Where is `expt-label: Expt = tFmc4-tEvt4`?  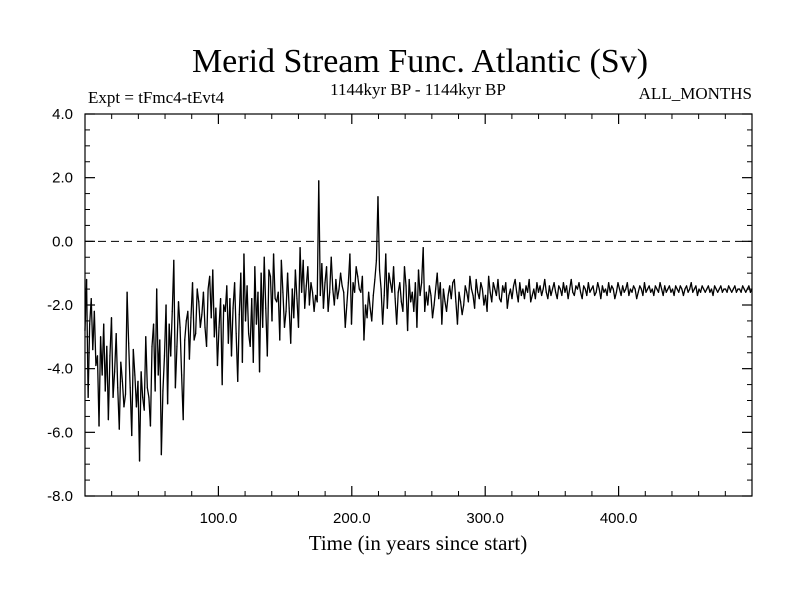
expt-label: Expt = tFmc4-tEvt4 is located at coordinates (156, 97).